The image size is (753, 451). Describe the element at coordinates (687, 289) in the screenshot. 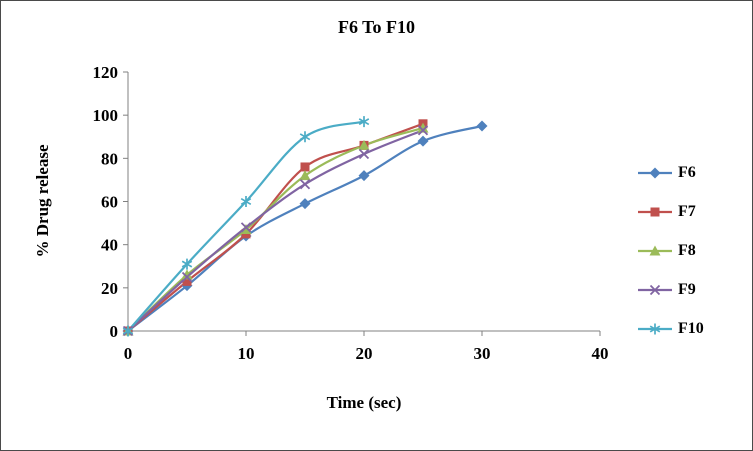

I see `legend-label: F9` at that location.